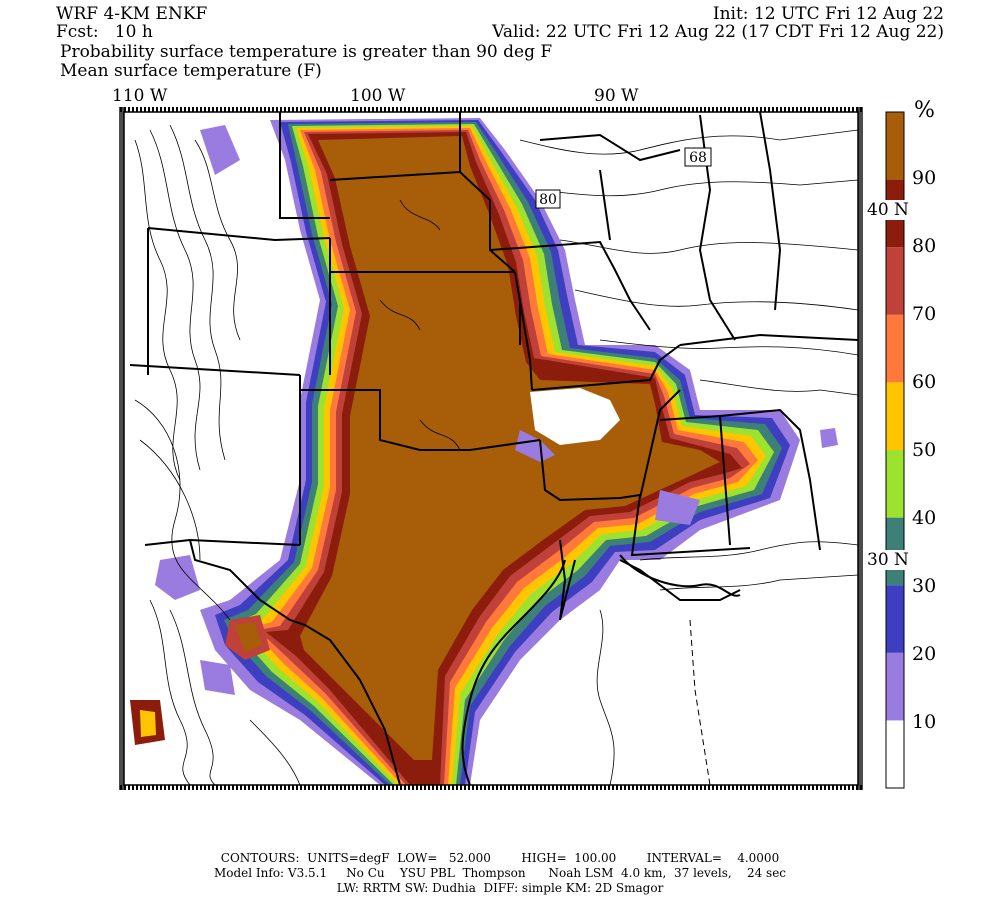 The width and height of the screenshot is (1000, 900). What do you see at coordinates (888, 560) in the screenshot?
I see `lat-label-30n: 30 N` at bounding box center [888, 560].